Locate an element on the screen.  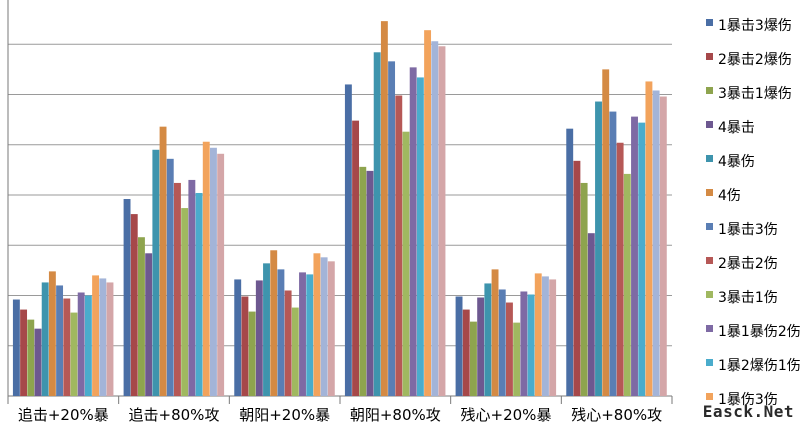
legend-label: 1暴1暴伤2伤 is located at coordinates (759, 332).